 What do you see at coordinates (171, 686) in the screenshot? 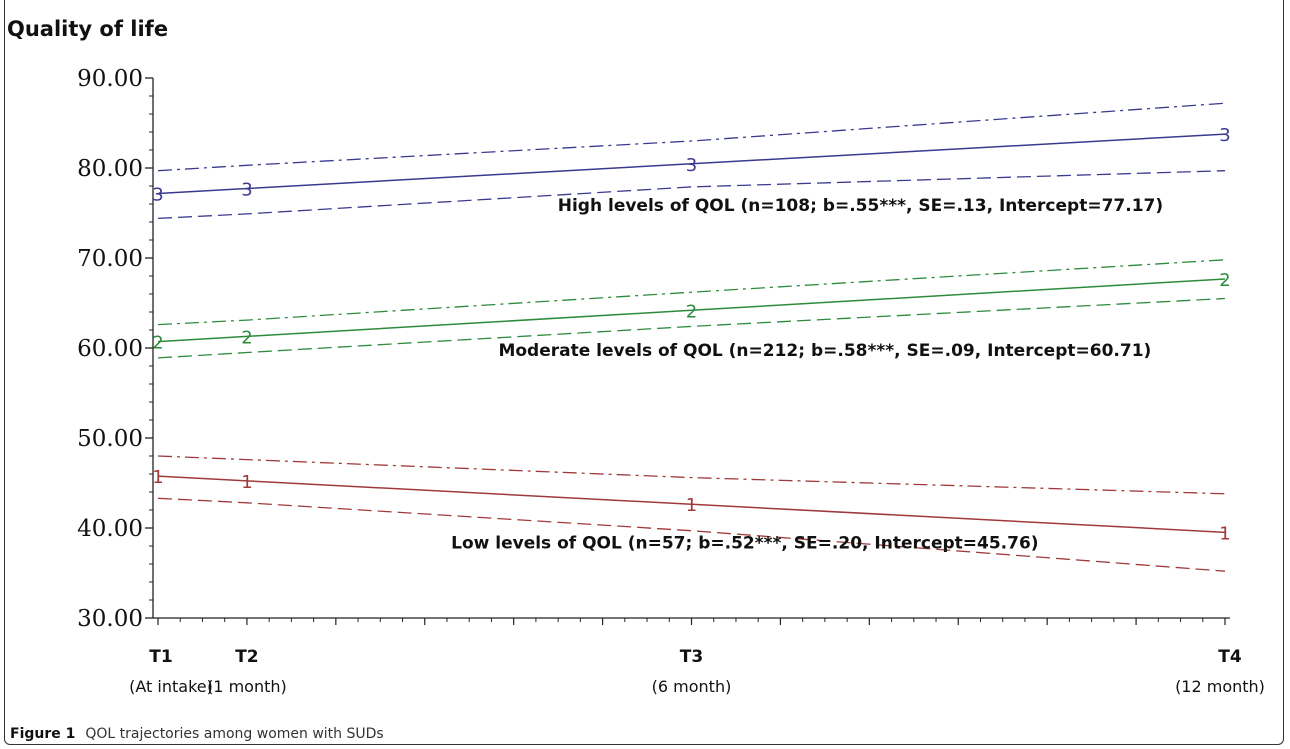
I see `x-tick-sublabel: (At intake)` at bounding box center [171, 686].